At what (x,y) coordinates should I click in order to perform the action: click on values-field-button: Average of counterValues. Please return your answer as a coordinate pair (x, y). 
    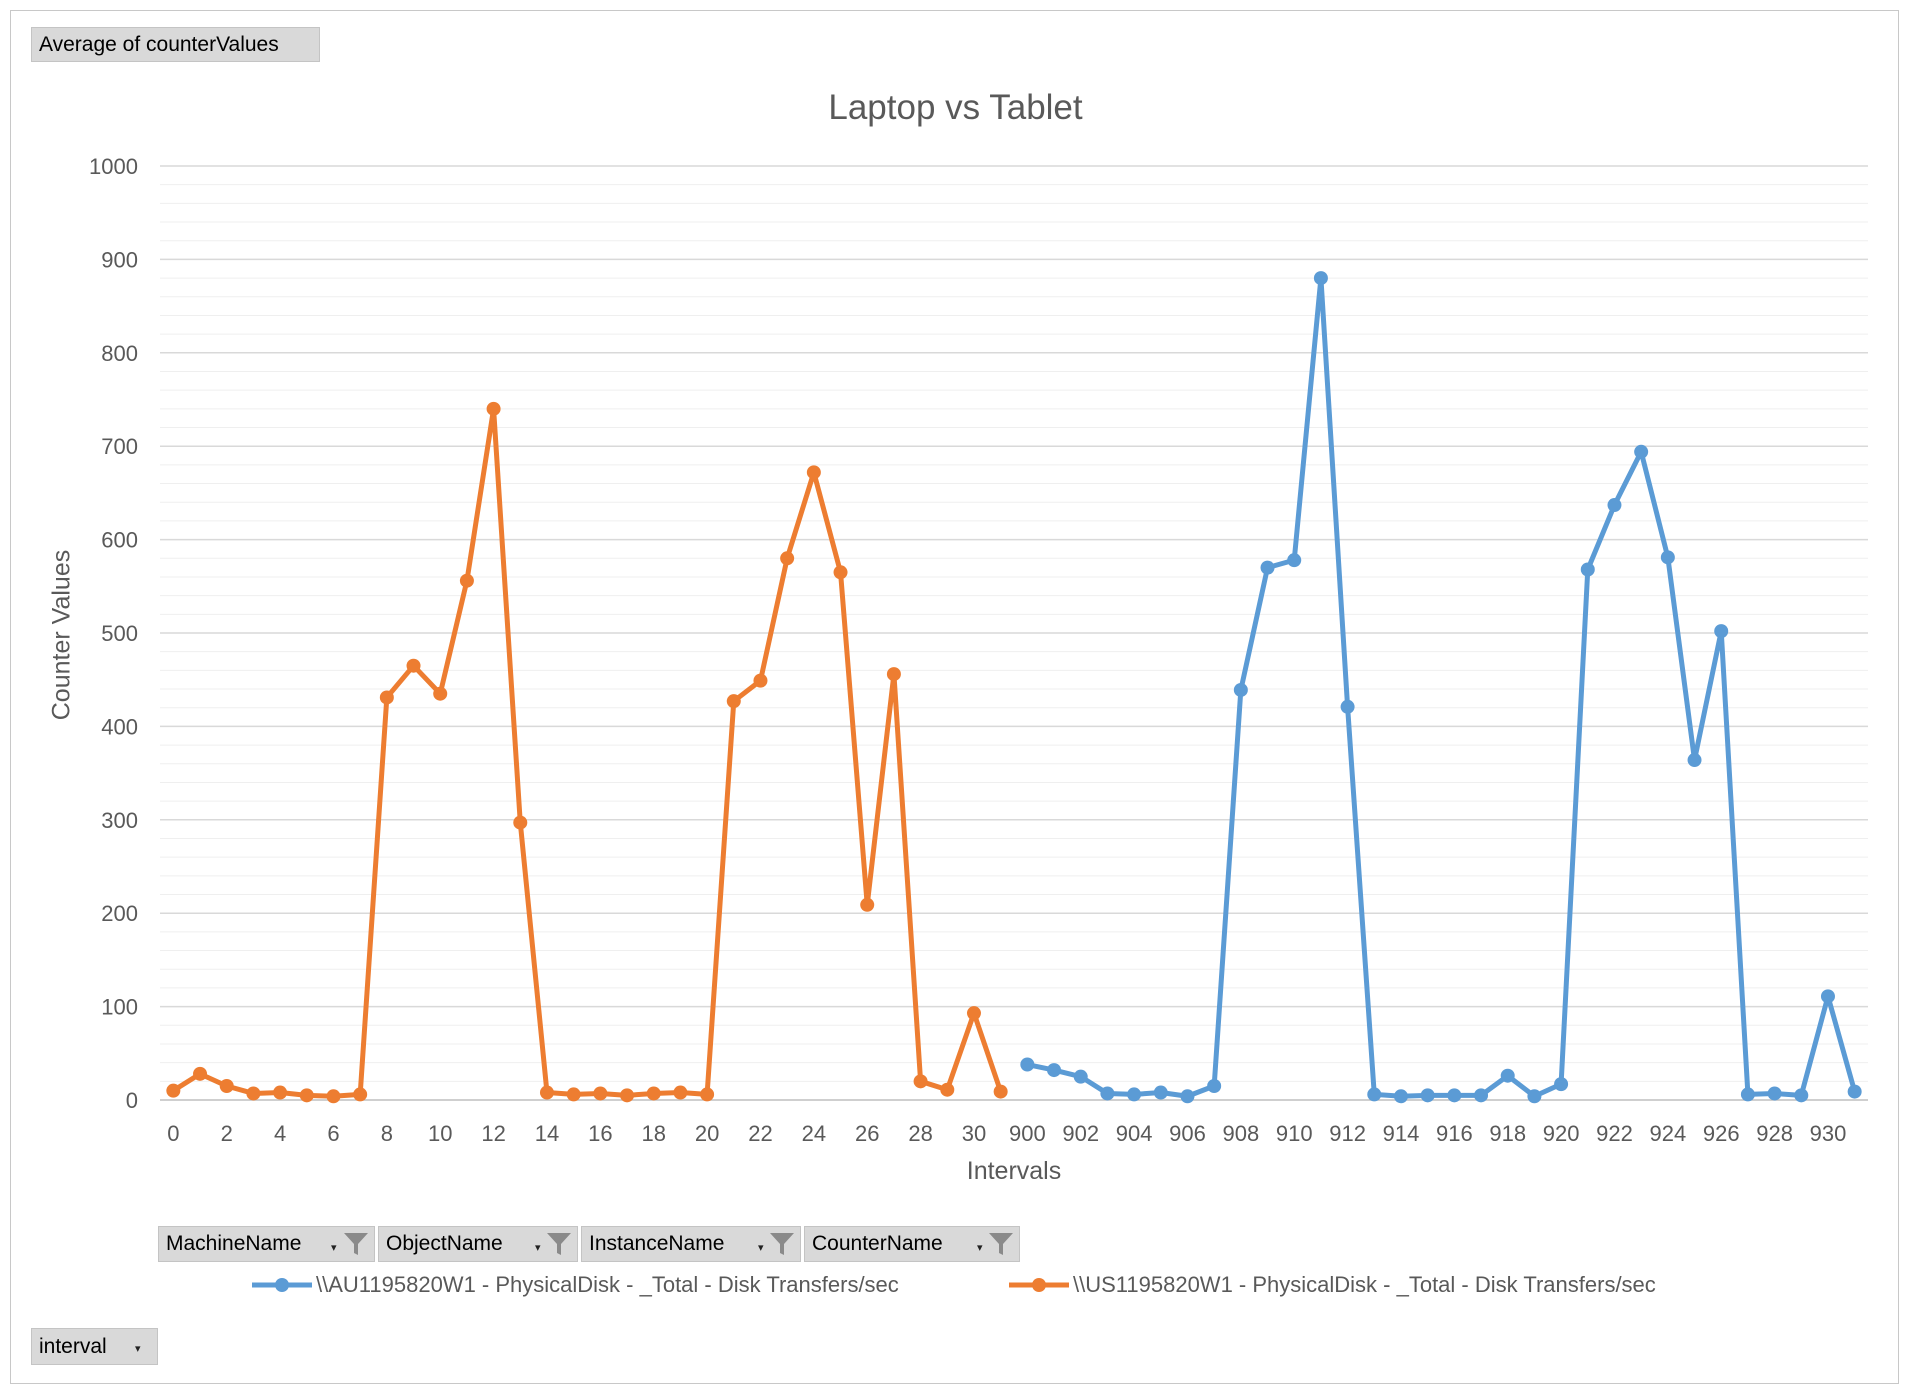
    Looking at the image, I should click on (175, 44).